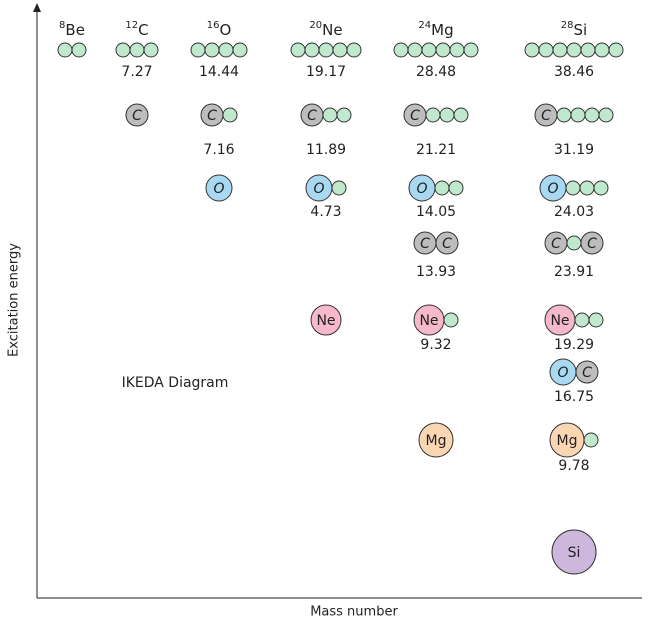 This screenshot has height=623, width=648. Describe the element at coordinates (581, 30) in the screenshot. I see `element-symbol: Si` at that location.